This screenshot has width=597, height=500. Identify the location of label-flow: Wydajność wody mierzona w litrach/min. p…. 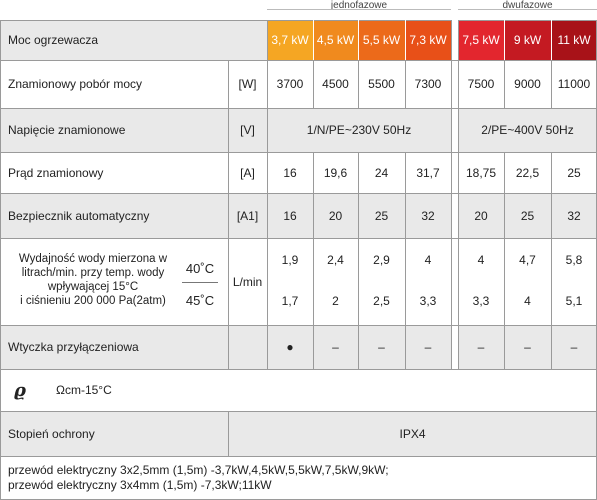
(93, 280).